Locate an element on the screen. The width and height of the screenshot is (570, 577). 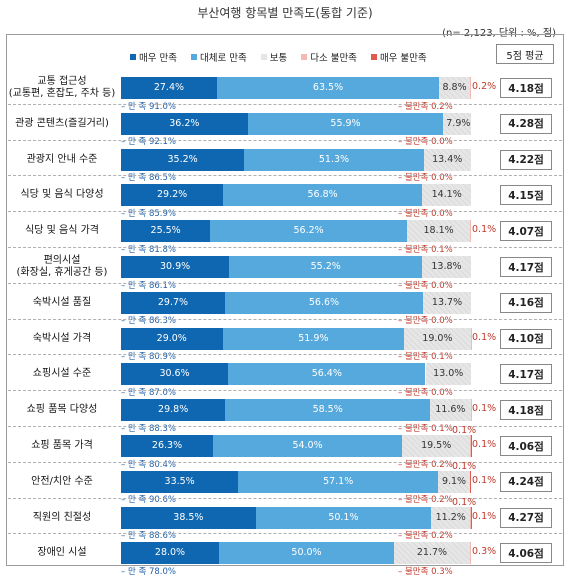
category-label: 쇼핑시설 수준 is located at coordinates (62, 374).